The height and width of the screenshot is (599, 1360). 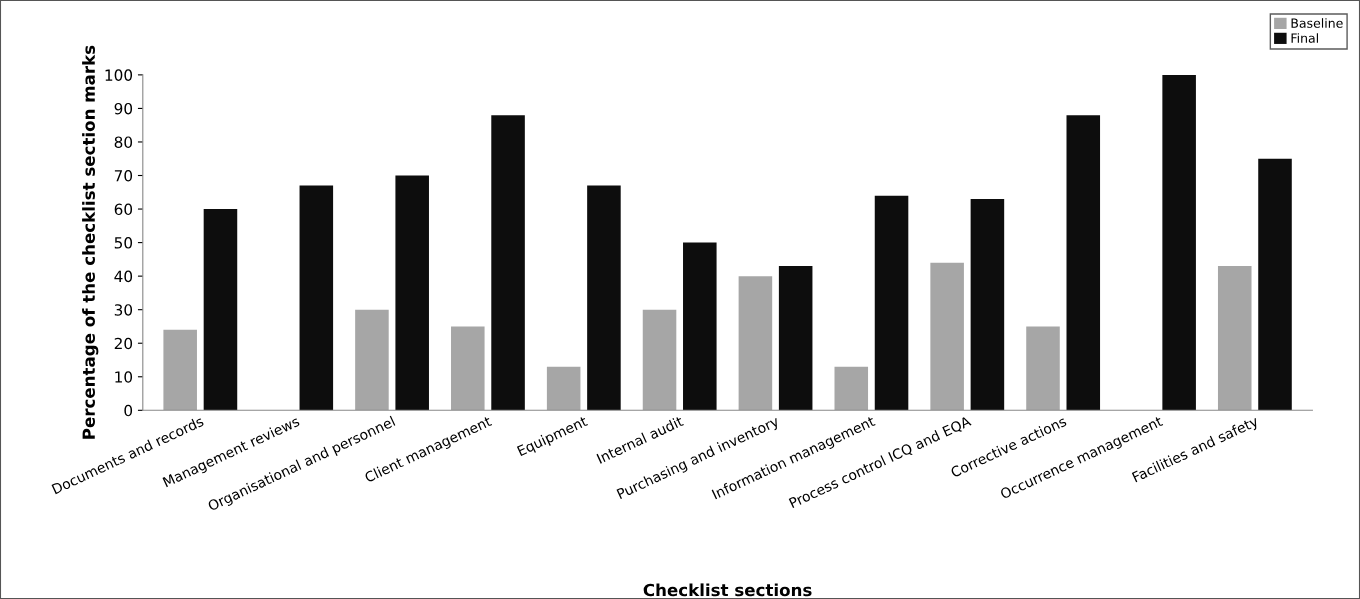 I want to click on y-tick-label: 80, so click(x=123, y=142).